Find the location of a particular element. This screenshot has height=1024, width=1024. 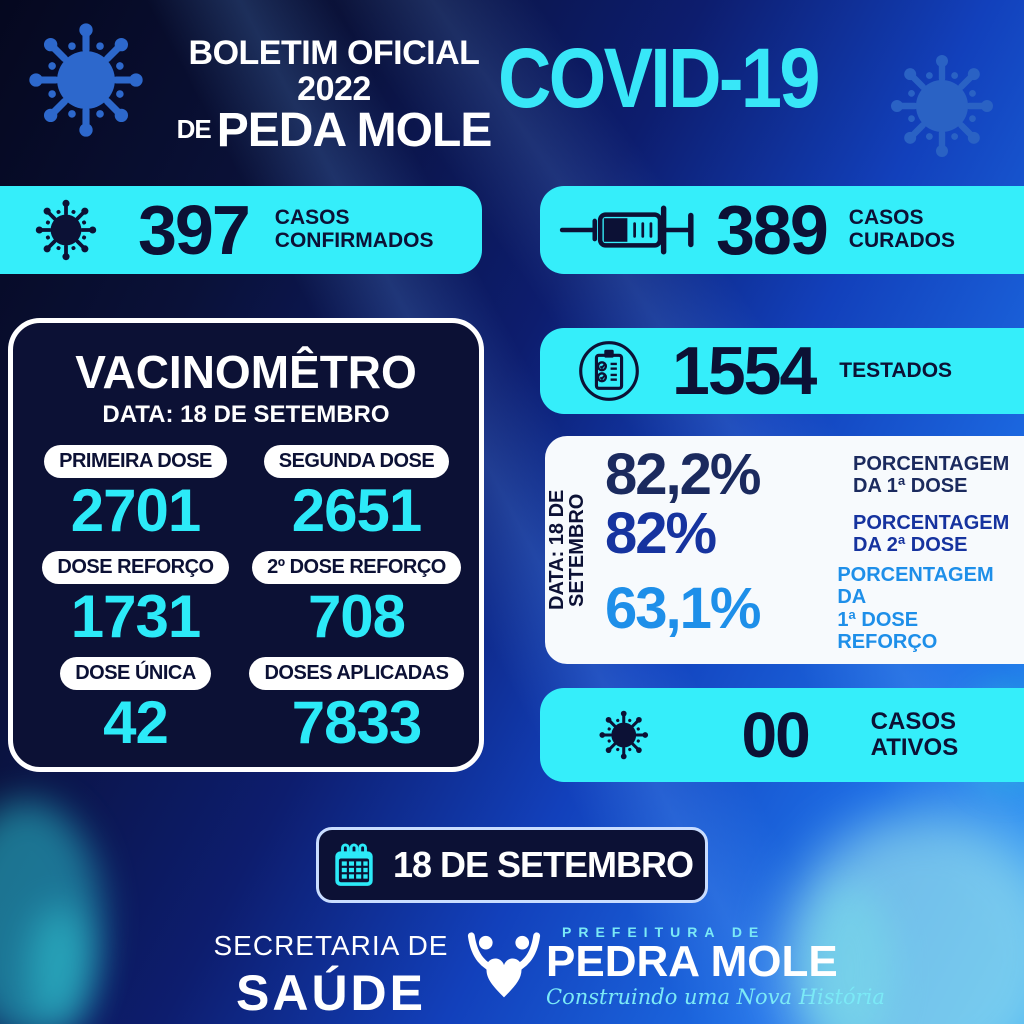

percentage-row-second-dose: 82% PORCENTAGEM DA 2ª DOSE is located at coordinates (810, 534).